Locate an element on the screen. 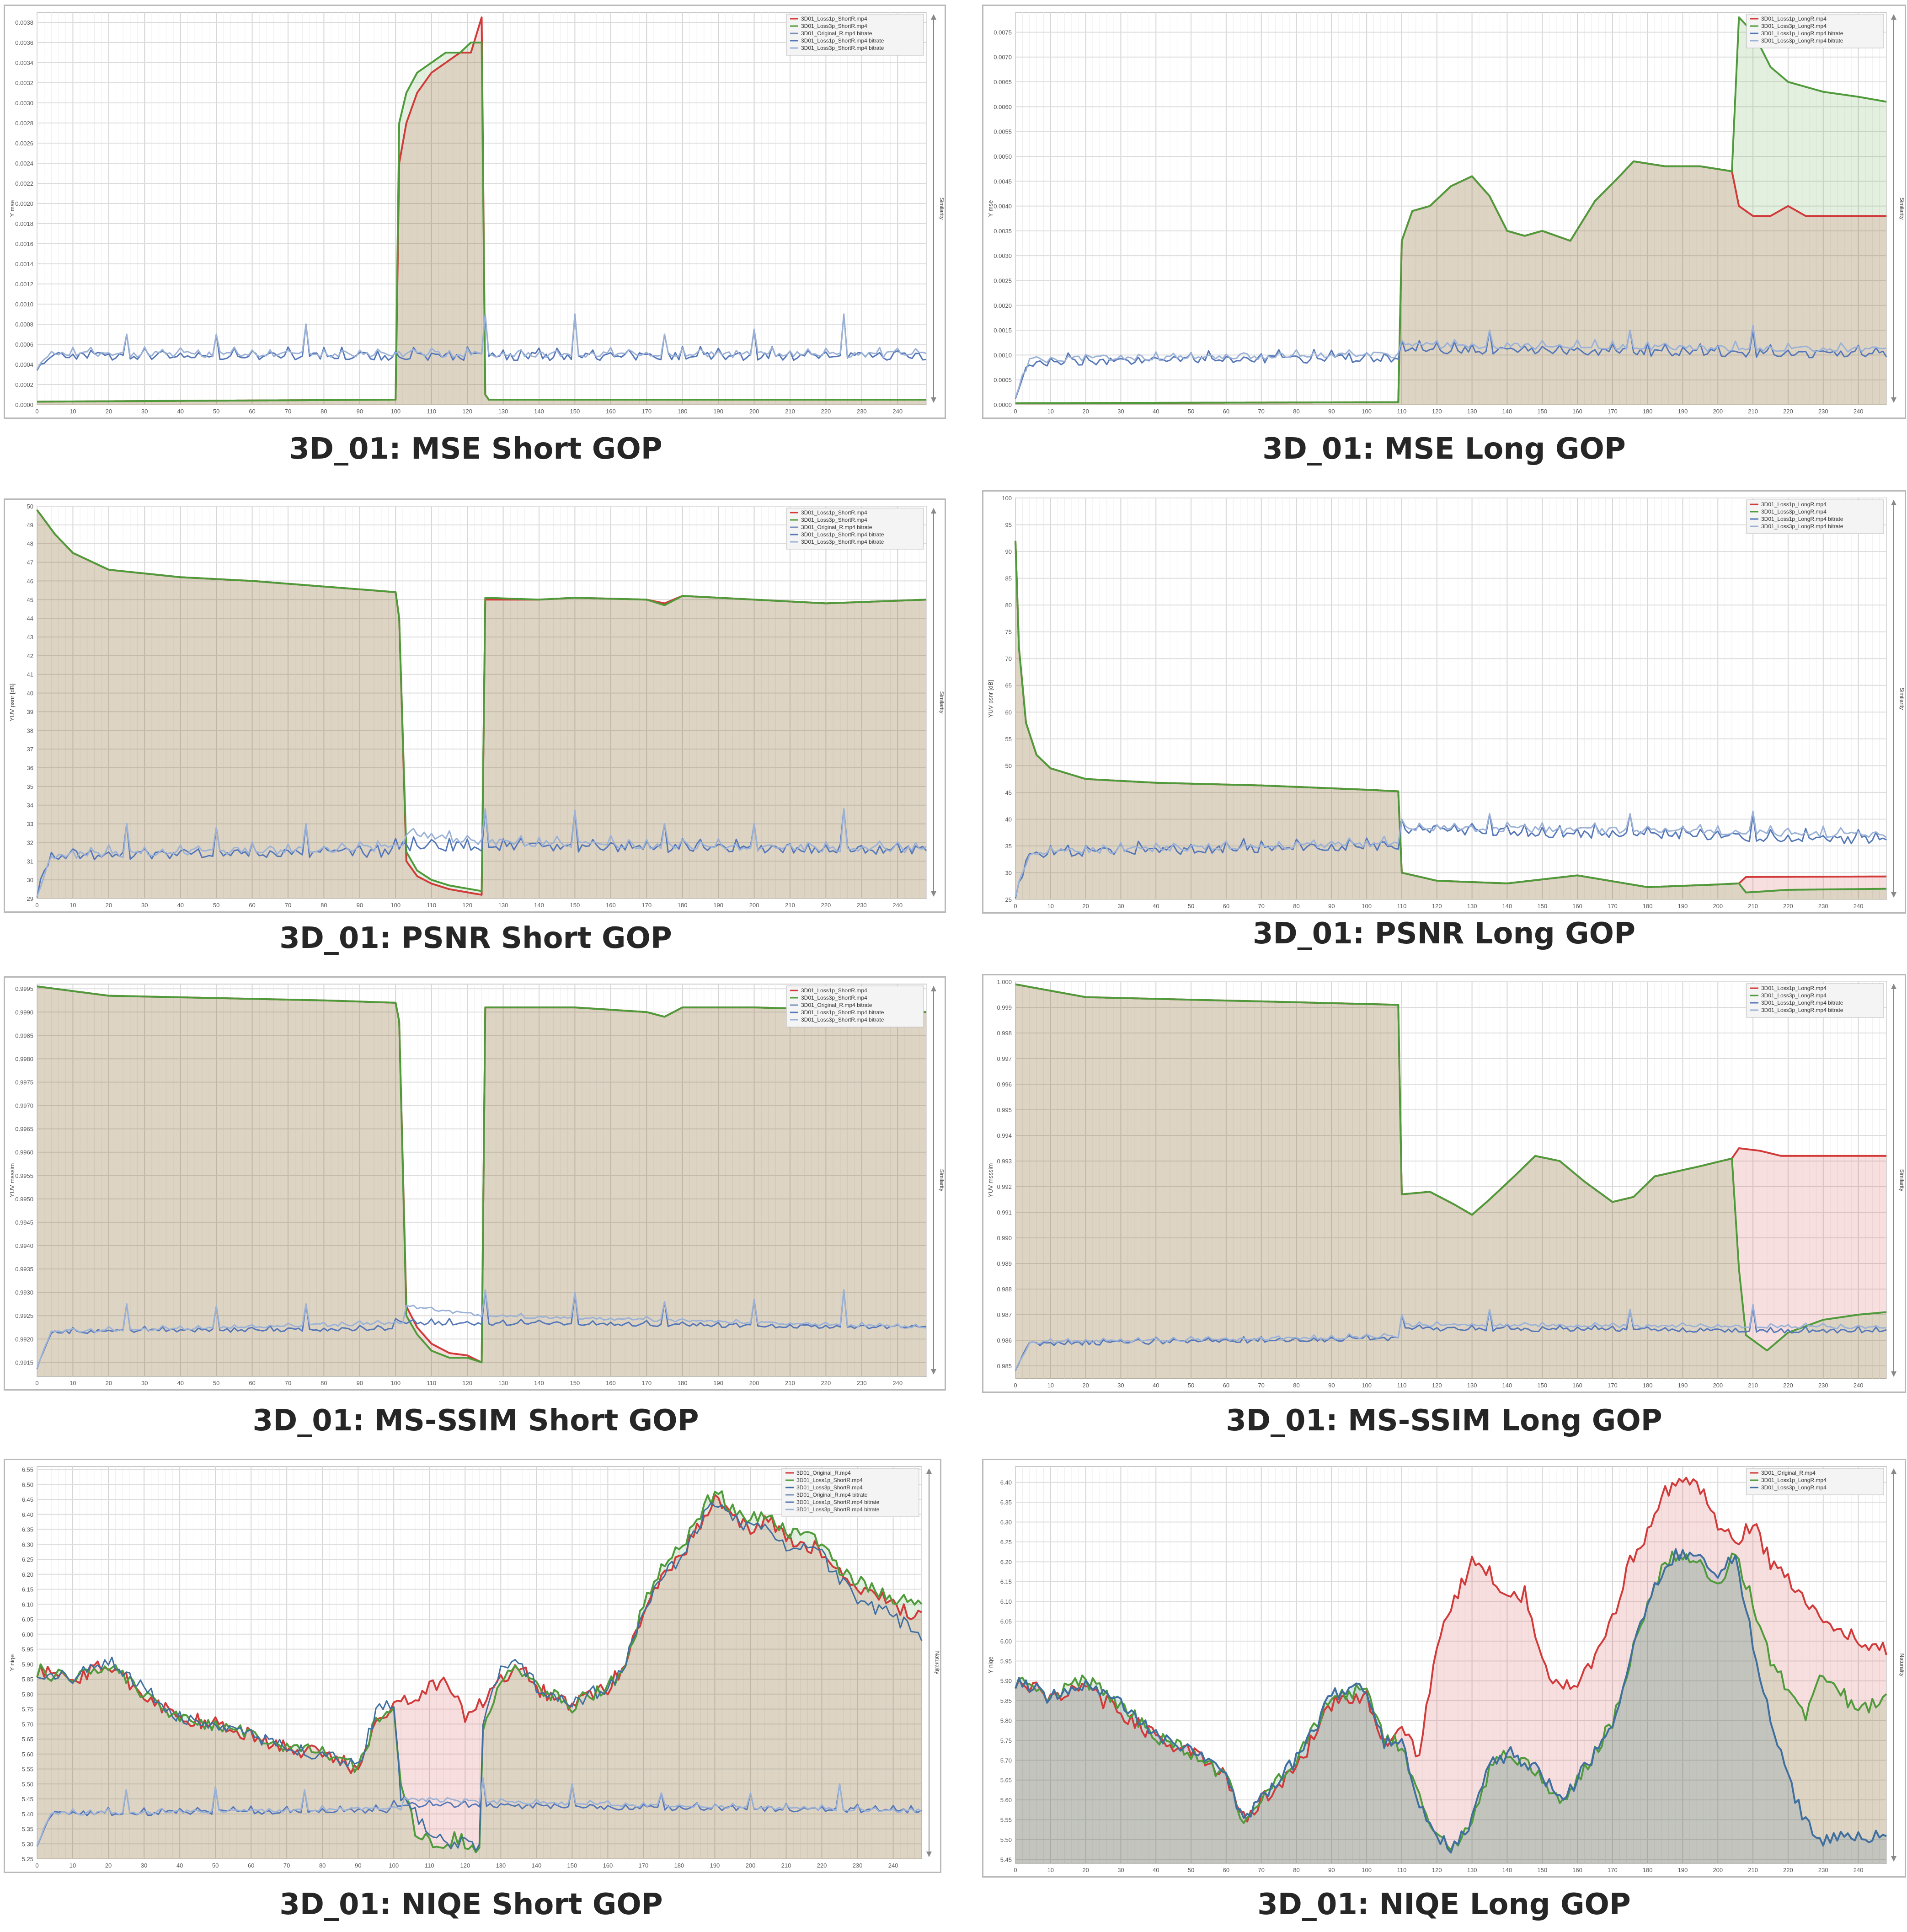  y-tick-label: 47 is located at coordinates (30, 562).